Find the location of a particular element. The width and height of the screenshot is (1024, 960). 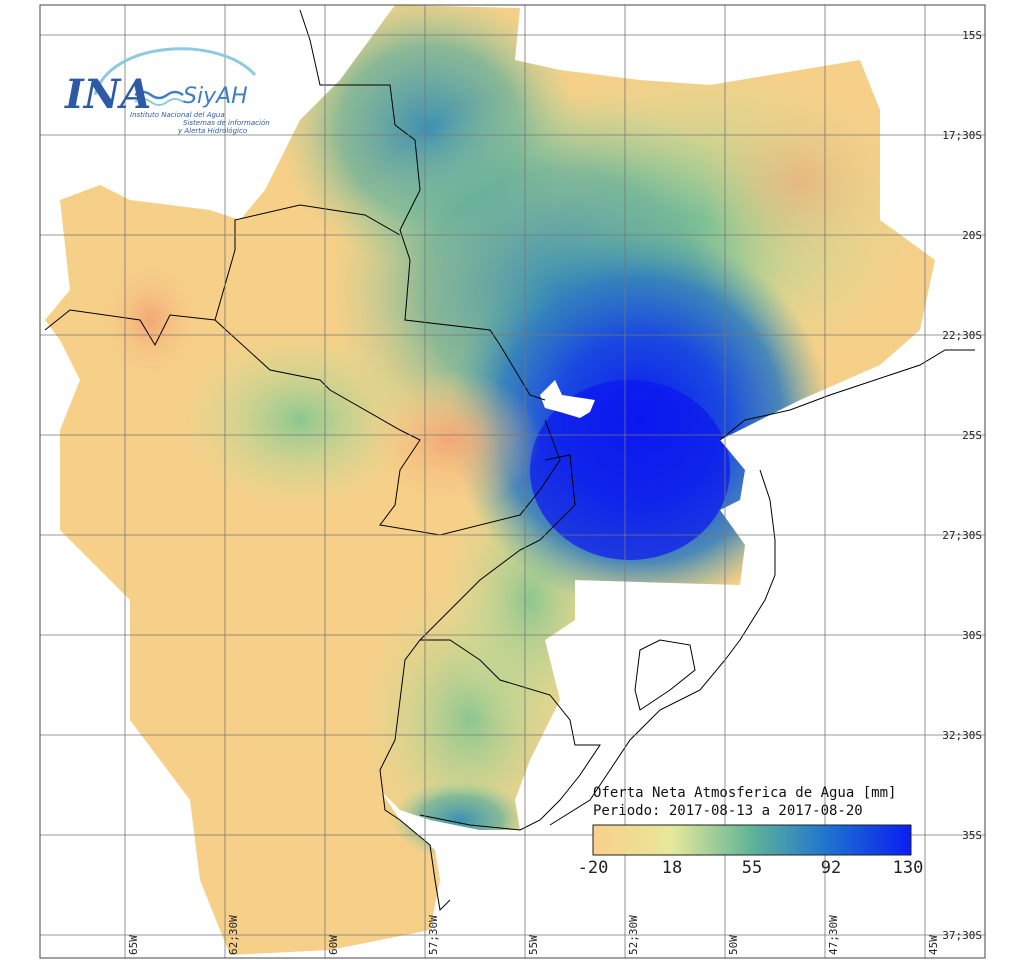

legend-title: Oferta Neta Atmosferica de Agua [mm] is located at coordinates (744, 793).